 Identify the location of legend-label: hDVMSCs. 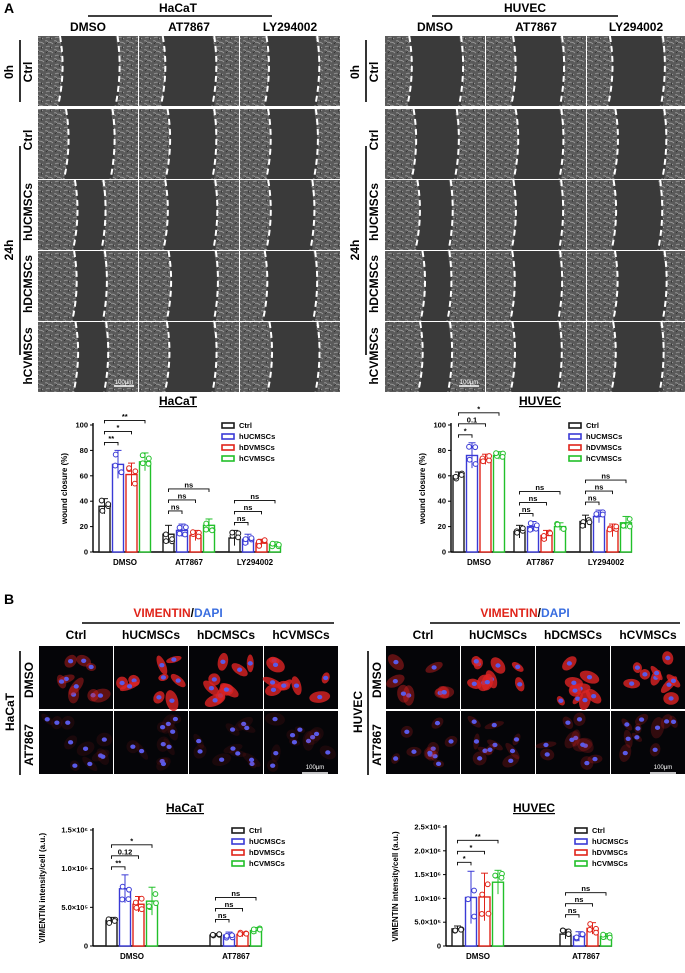
(610, 852).